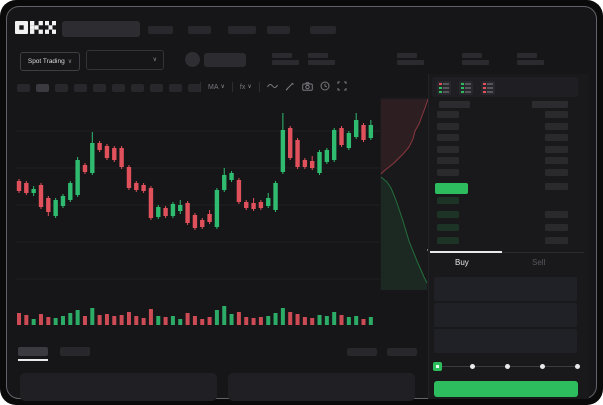 This screenshot has height=405, width=603. I want to click on slider-stop-50pct, so click(507, 366).